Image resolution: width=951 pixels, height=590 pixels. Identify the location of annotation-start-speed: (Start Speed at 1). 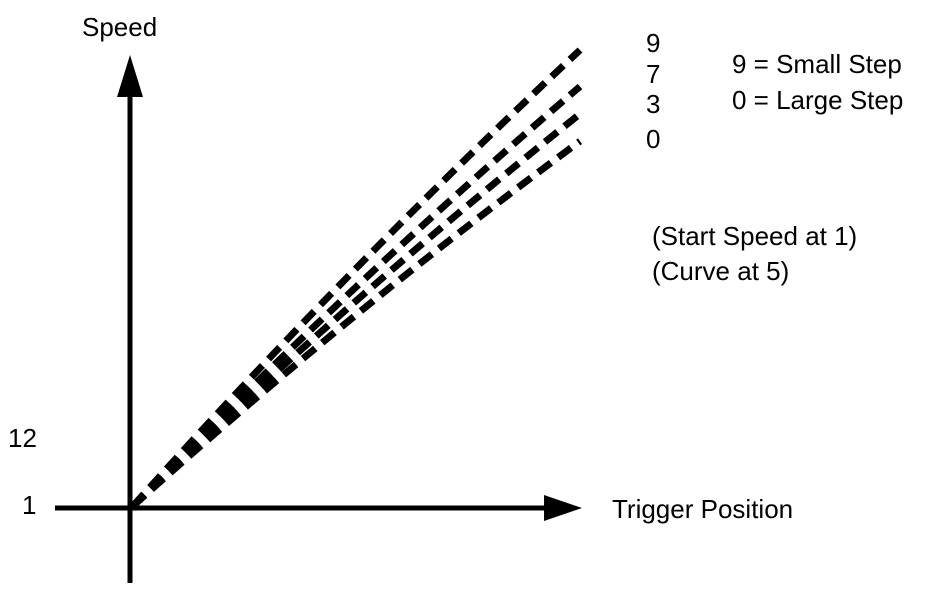
(754, 236).